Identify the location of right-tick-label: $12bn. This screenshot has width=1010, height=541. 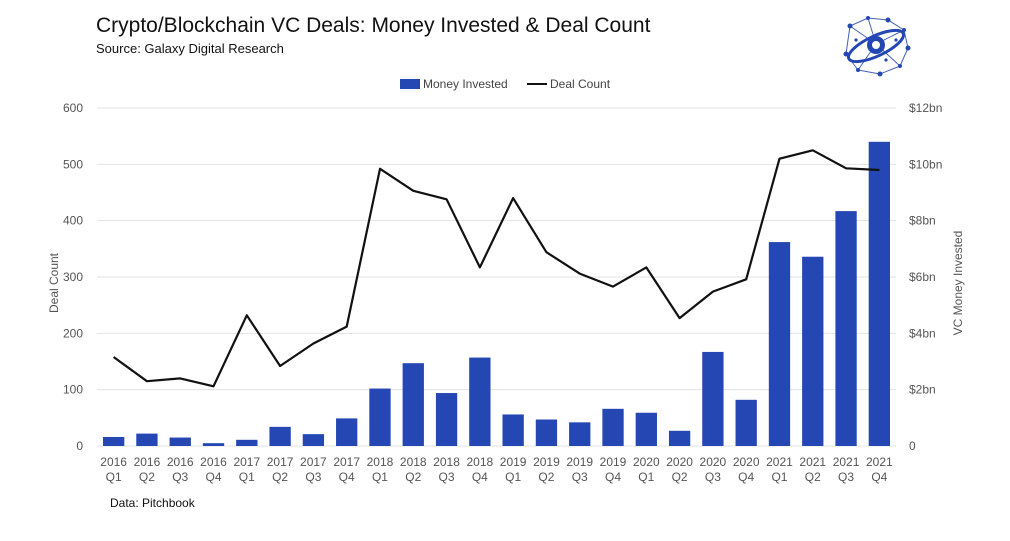
(925, 108).